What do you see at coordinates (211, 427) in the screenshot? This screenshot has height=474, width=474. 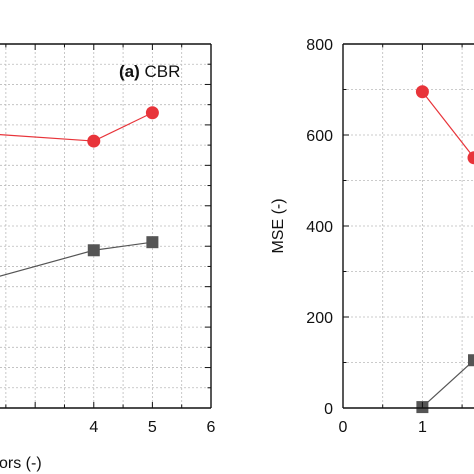 I see `x-tick-label: 6` at bounding box center [211, 427].